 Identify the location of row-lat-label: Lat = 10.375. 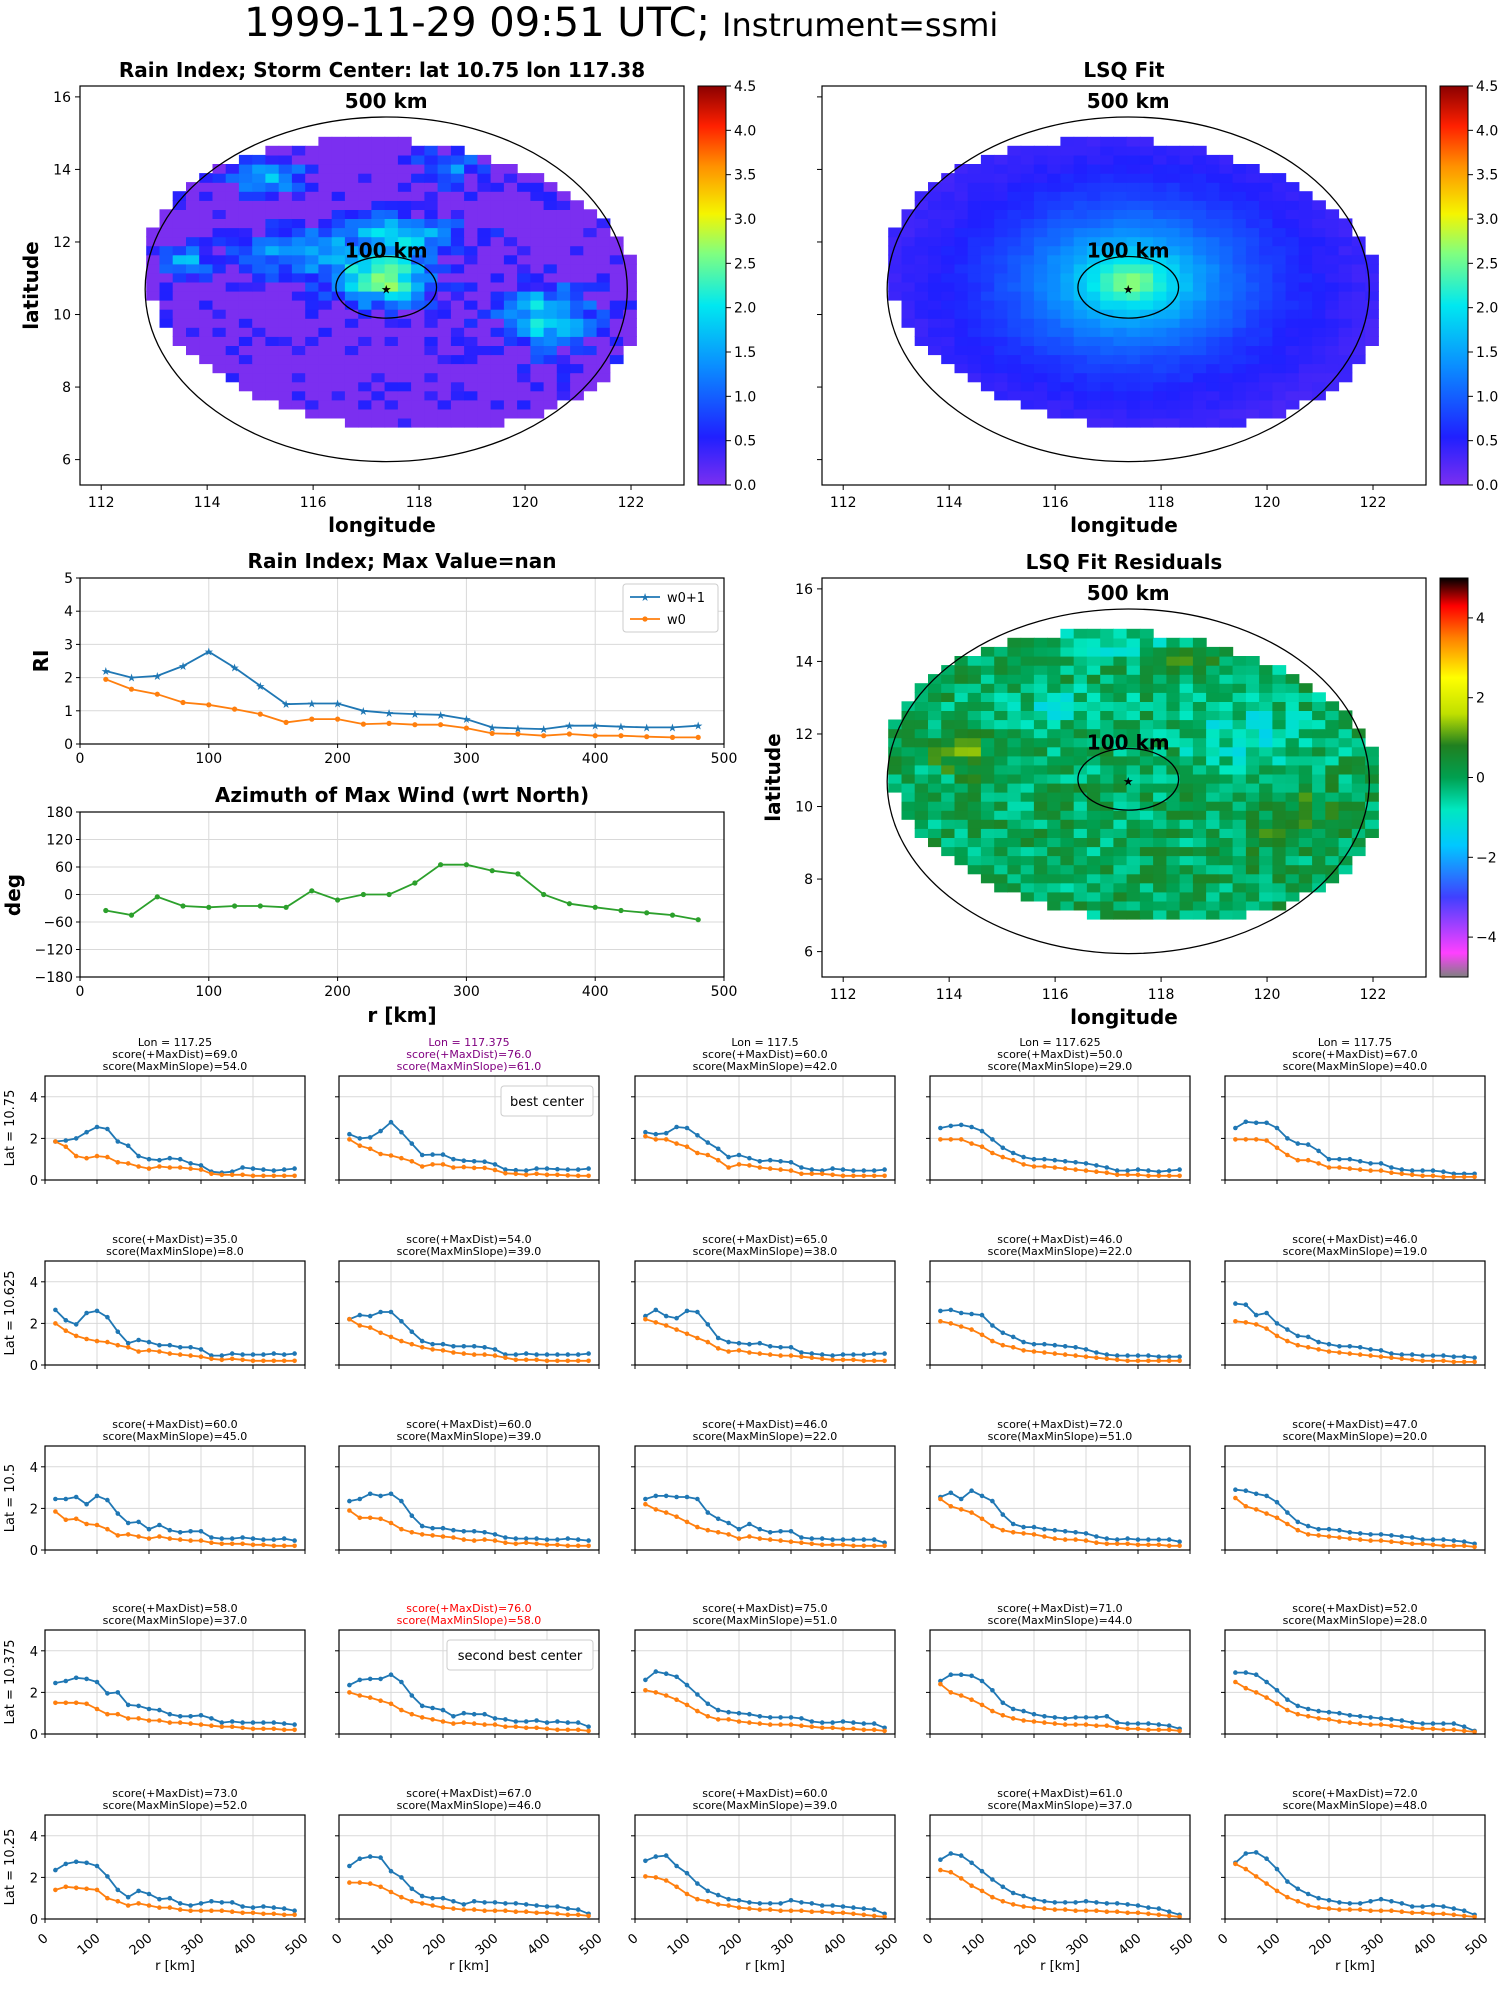
(10, 1682).